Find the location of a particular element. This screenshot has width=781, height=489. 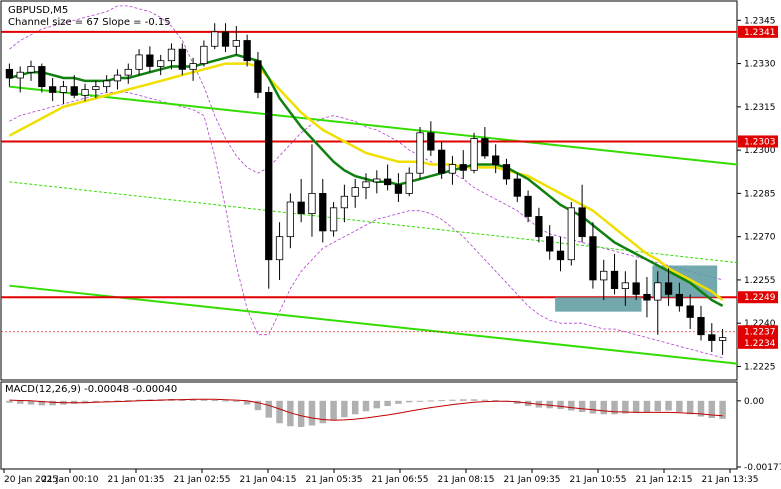

y-tick-label: 1.2345 is located at coordinates (760, 21).